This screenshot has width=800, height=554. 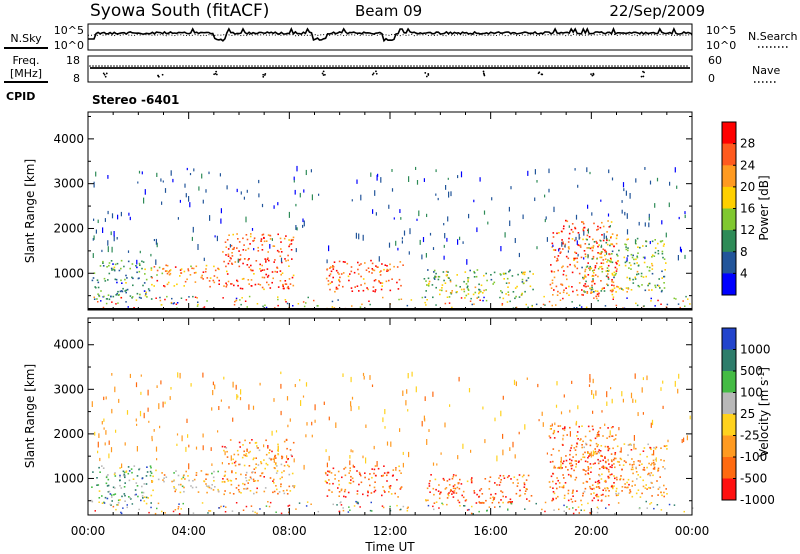 What do you see at coordinates (747, 209) in the screenshot?
I see `power-colorbar-tick-label: 16` at bounding box center [747, 209].